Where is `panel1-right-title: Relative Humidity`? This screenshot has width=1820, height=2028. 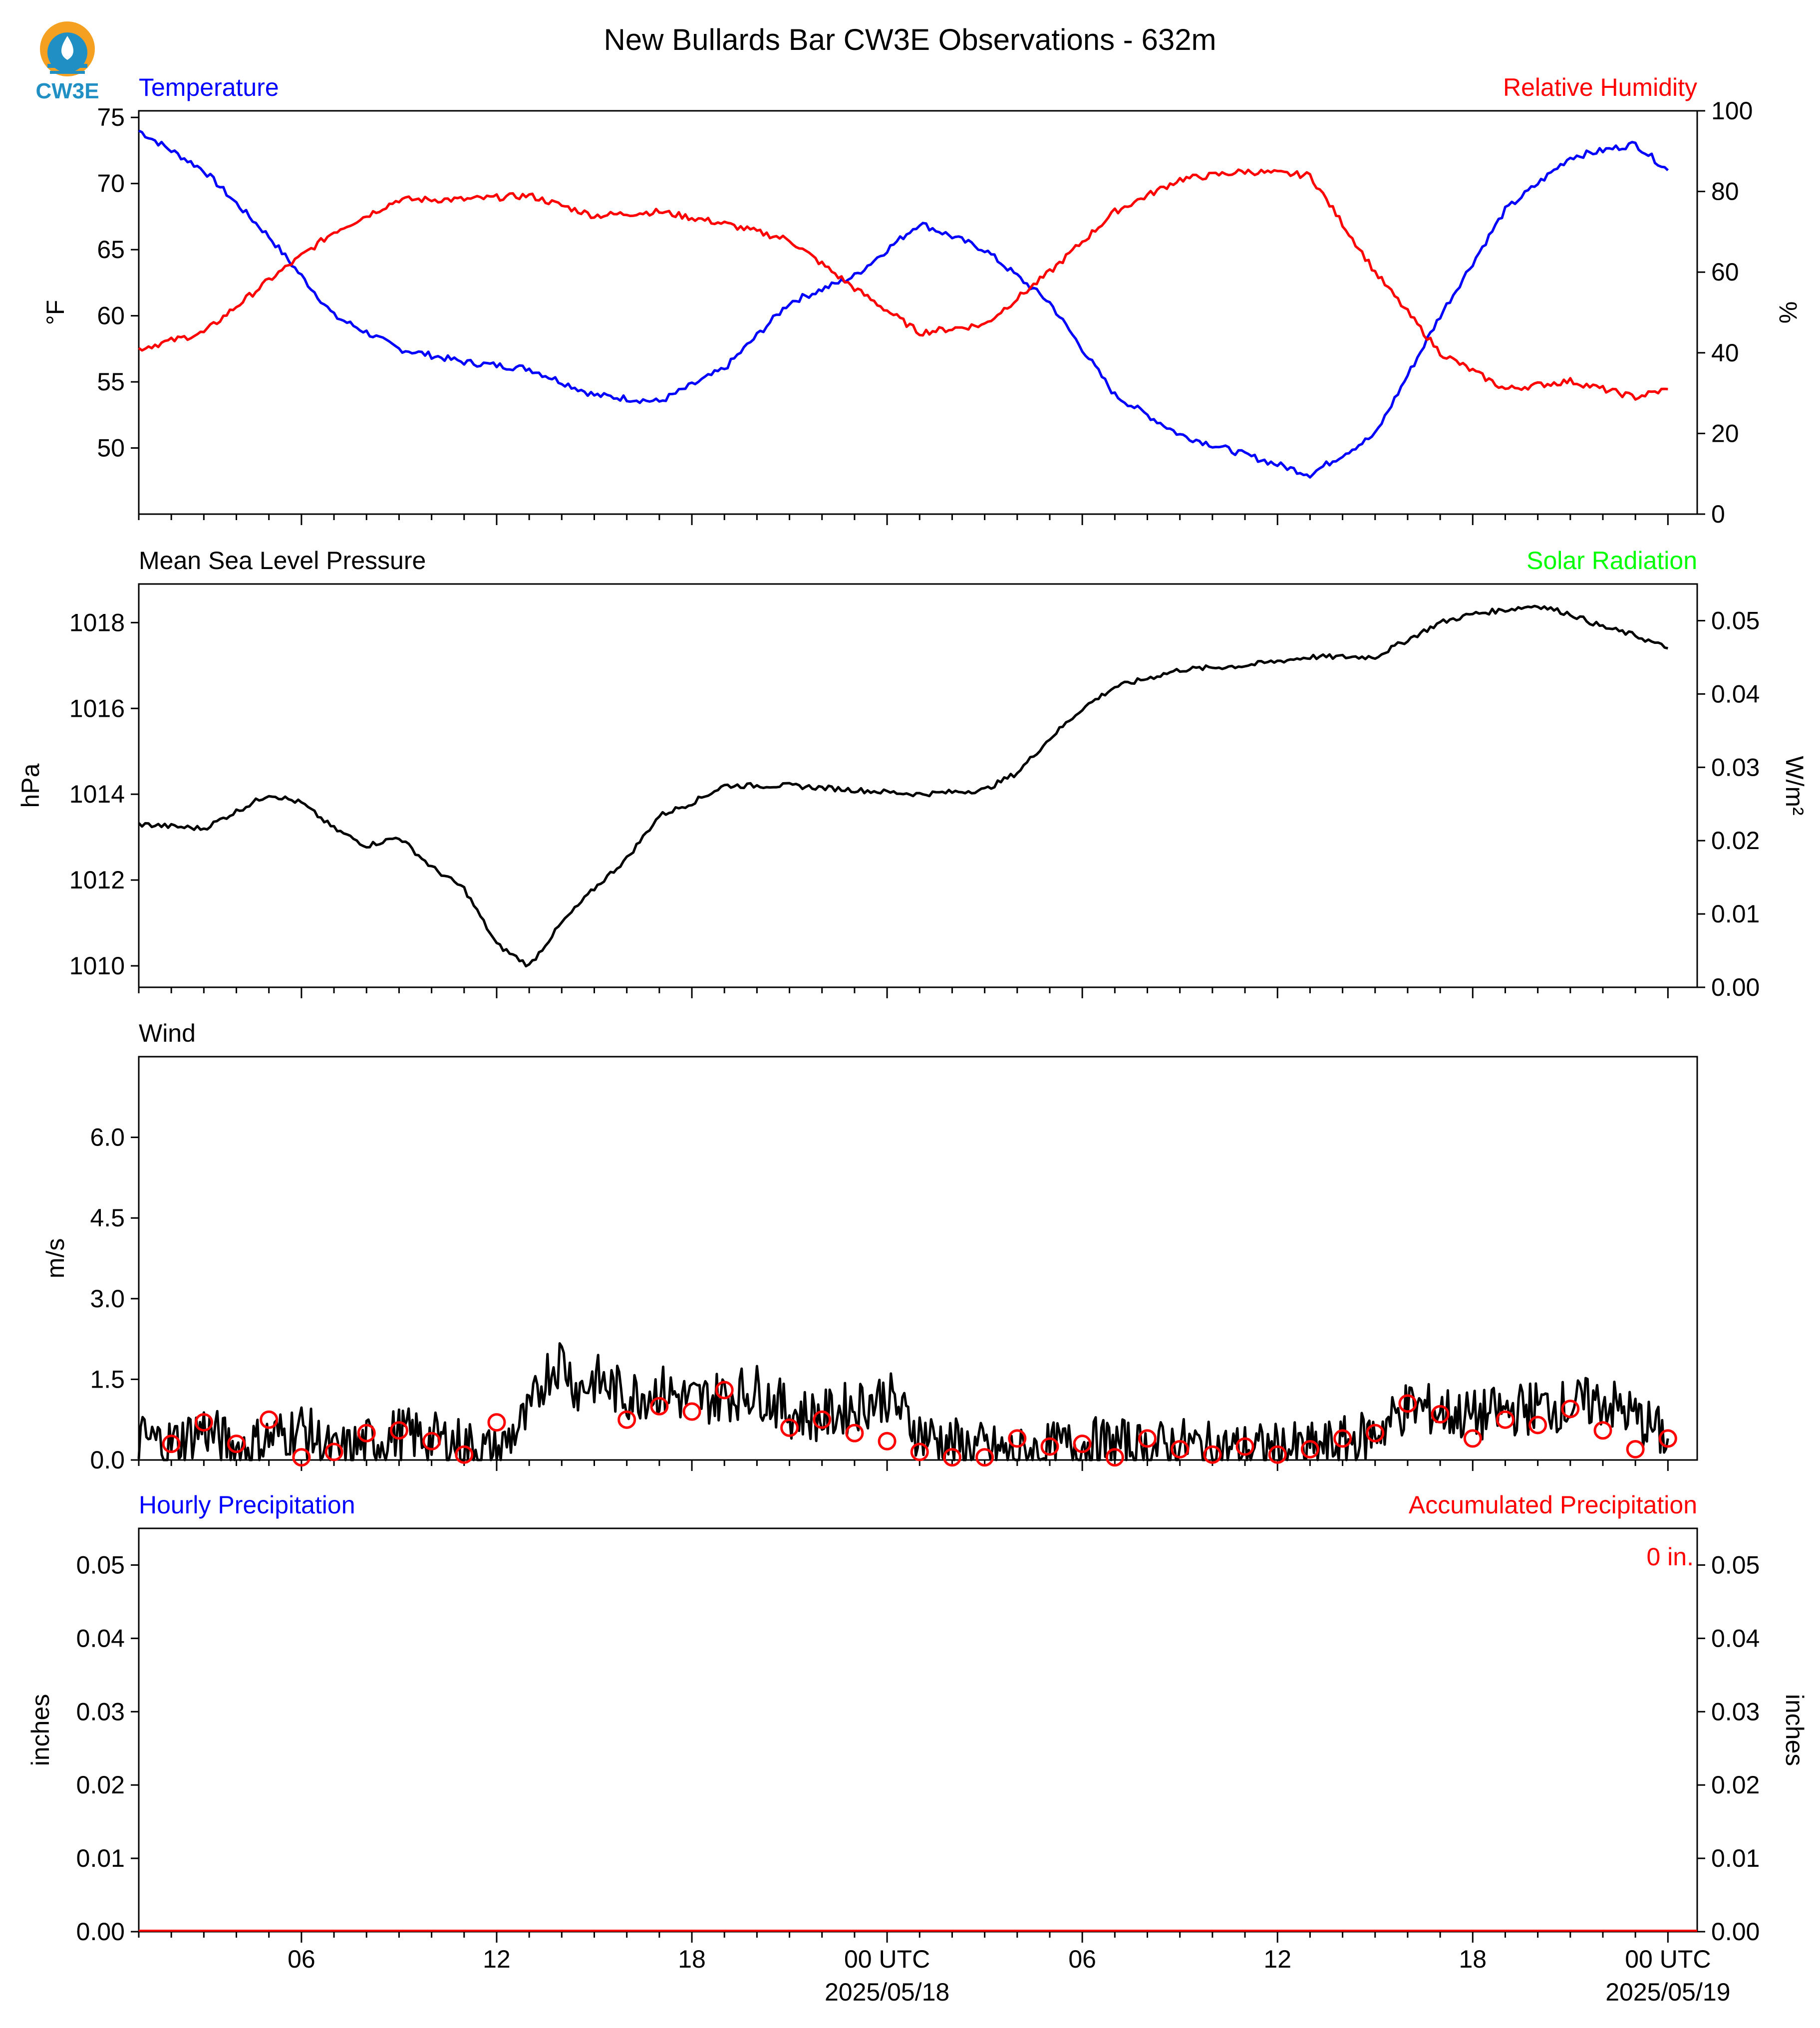
panel1-right-title: Relative Humidity is located at coordinates (1600, 87).